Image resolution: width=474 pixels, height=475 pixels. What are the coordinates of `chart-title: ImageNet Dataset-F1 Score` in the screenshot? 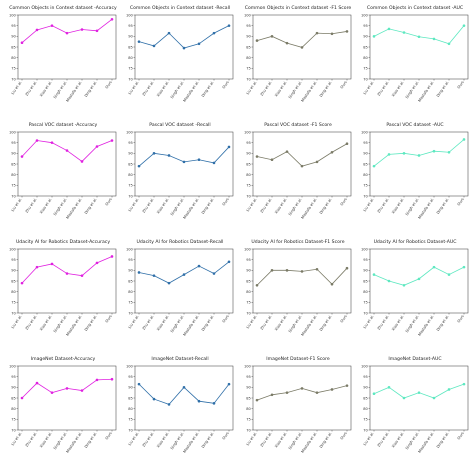 It's located at (298, 359).